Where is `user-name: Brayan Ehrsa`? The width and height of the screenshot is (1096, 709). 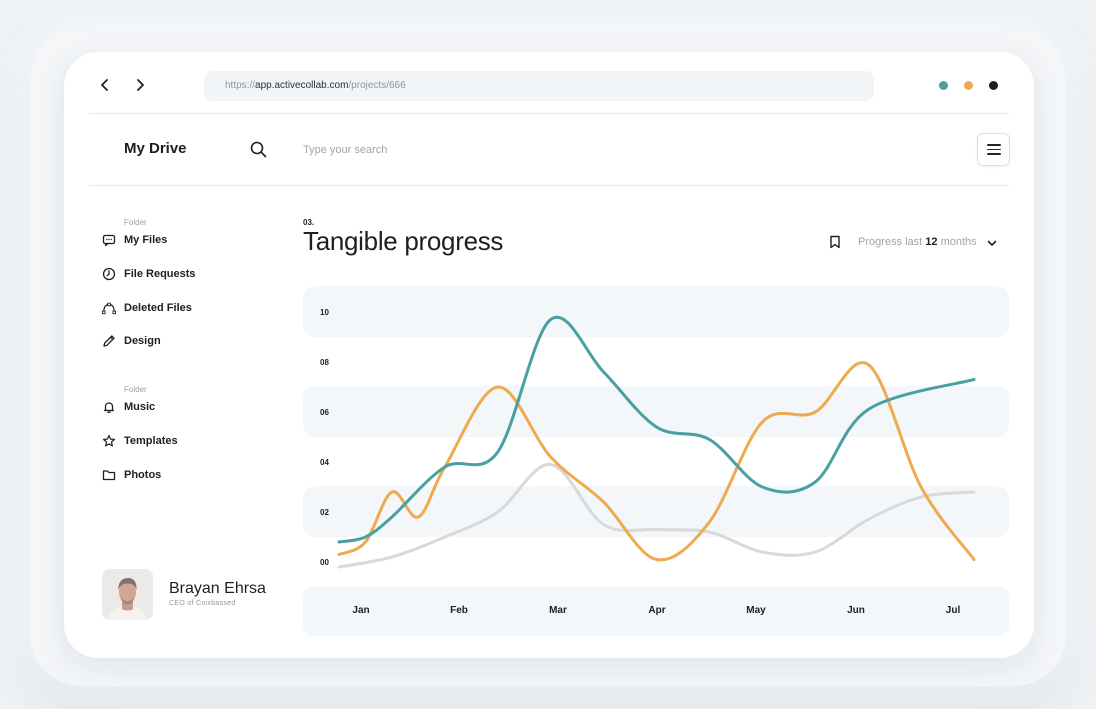 user-name: Brayan Ehrsa is located at coordinates (217, 588).